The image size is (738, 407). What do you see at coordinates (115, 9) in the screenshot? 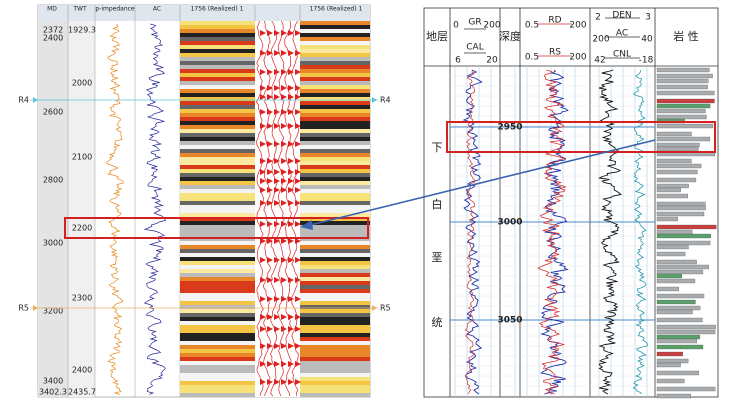
I see `column-header: p-impedance` at bounding box center [115, 9].